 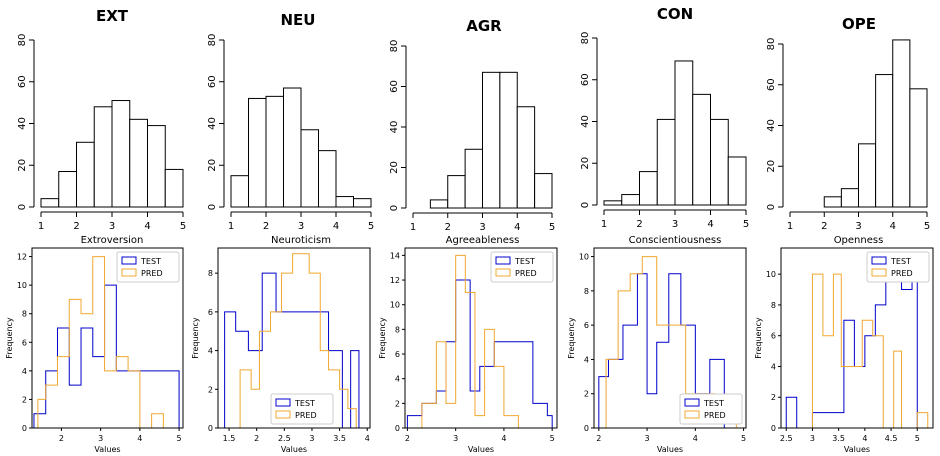 I want to click on y-tick-label: 12, so click(x=395, y=280).